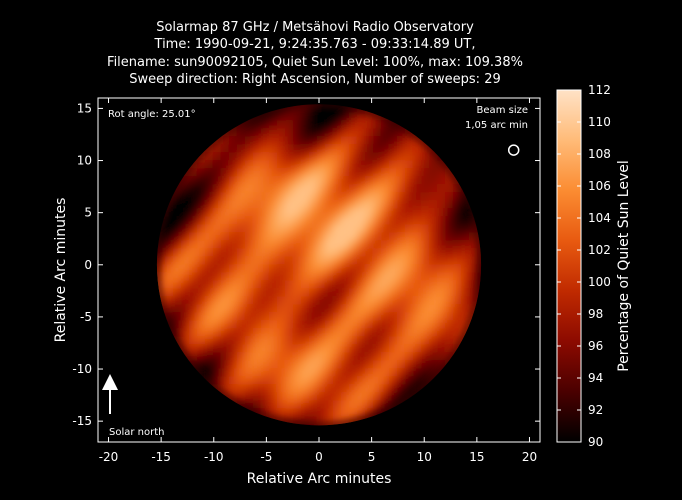  Describe the element at coordinates (529, 457) in the screenshot. I see `x-tick-label: 20` at that location.